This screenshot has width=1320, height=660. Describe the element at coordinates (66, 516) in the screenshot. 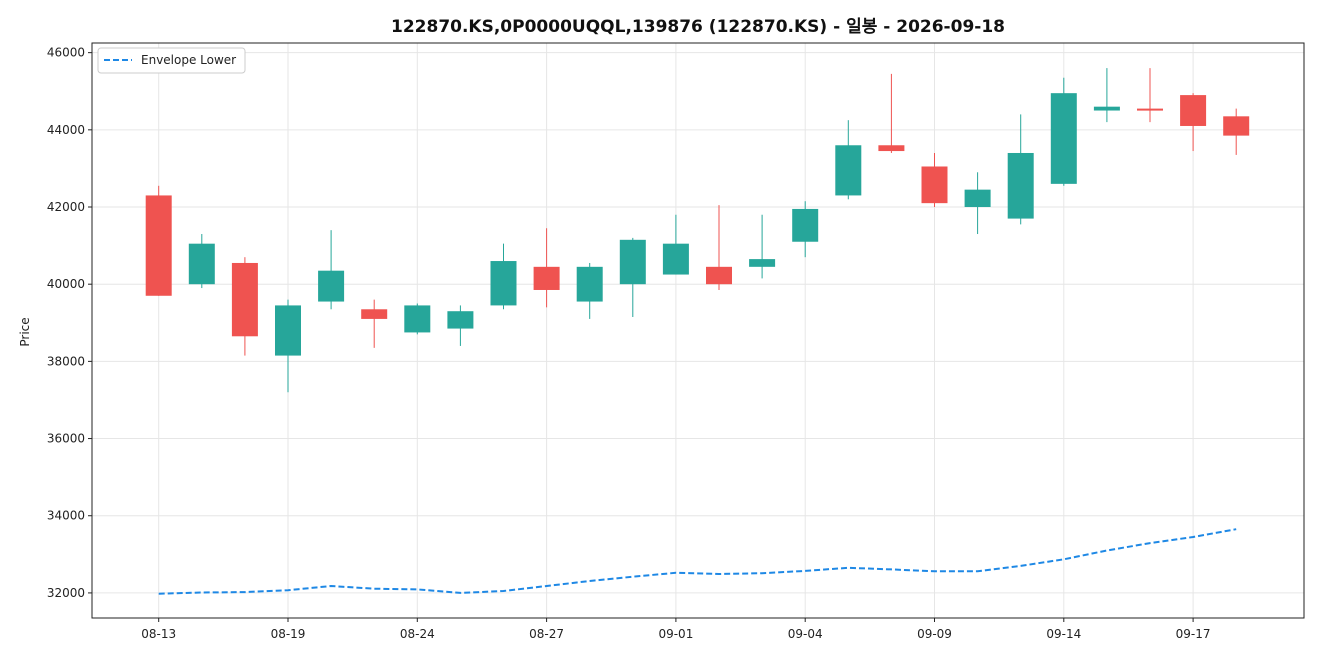

I see `y-tick-label: 34000` at that location.